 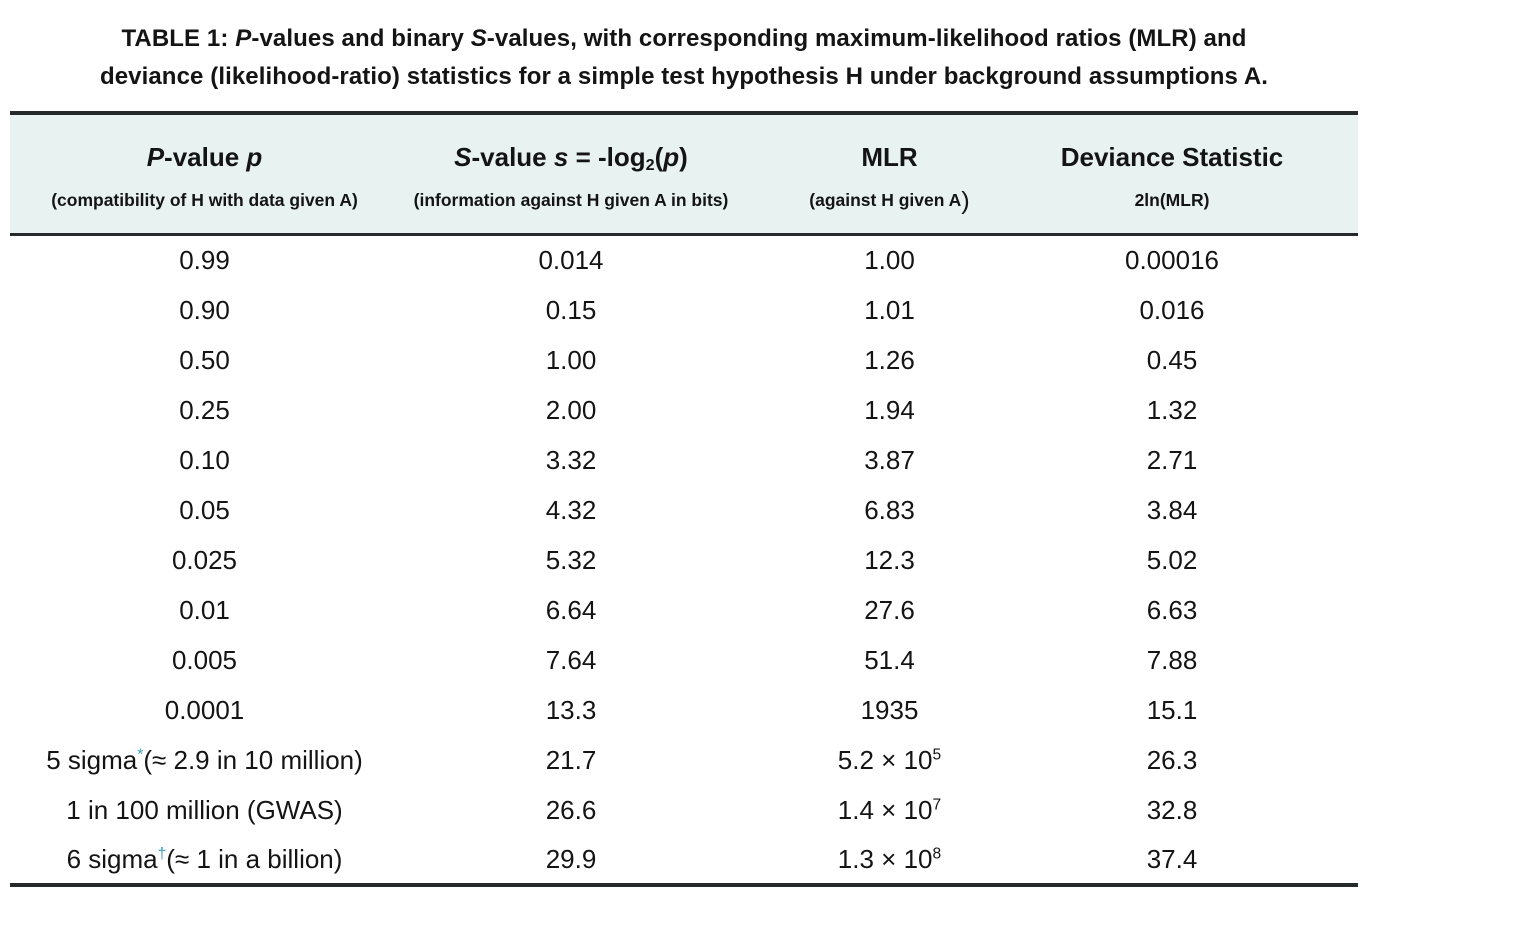 I want to click on text-segment: 0.50, so click(x=204, y=359).